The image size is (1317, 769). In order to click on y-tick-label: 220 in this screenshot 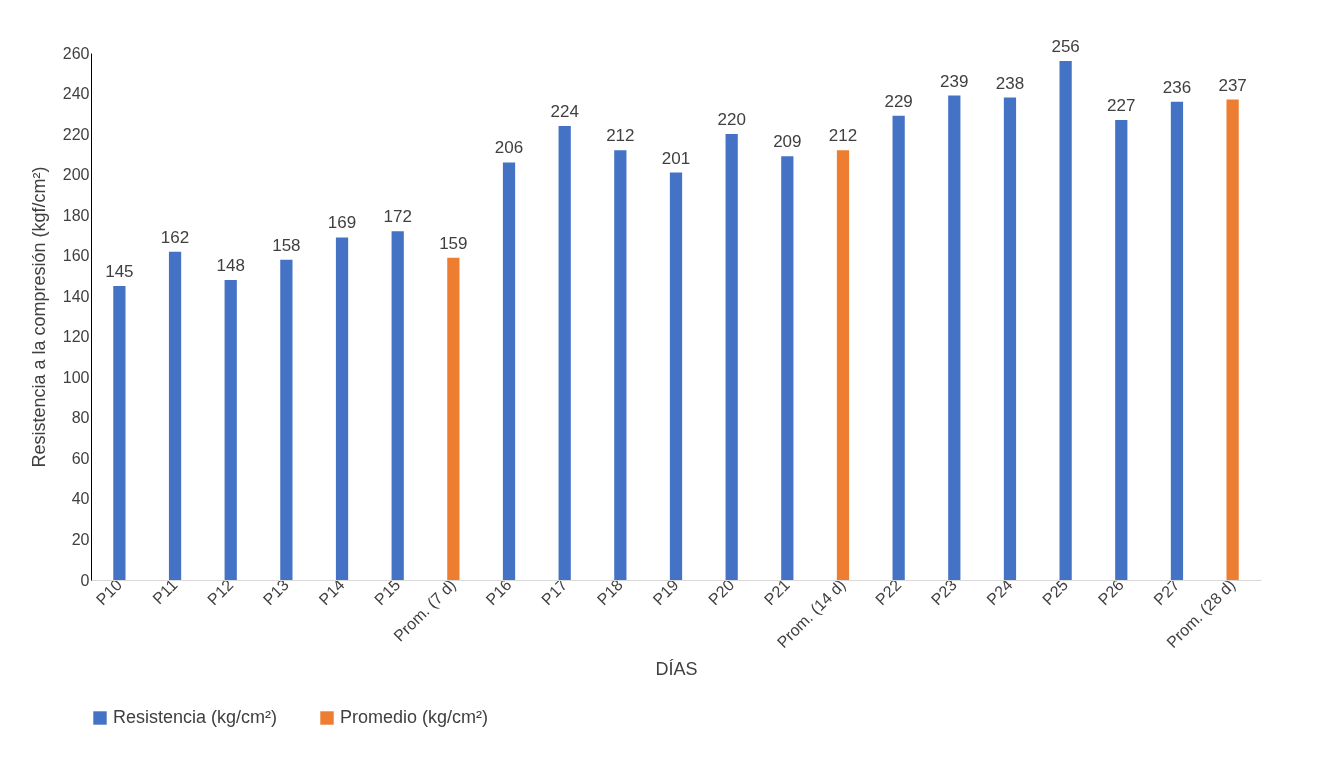, I will do `click(76, 134)`.